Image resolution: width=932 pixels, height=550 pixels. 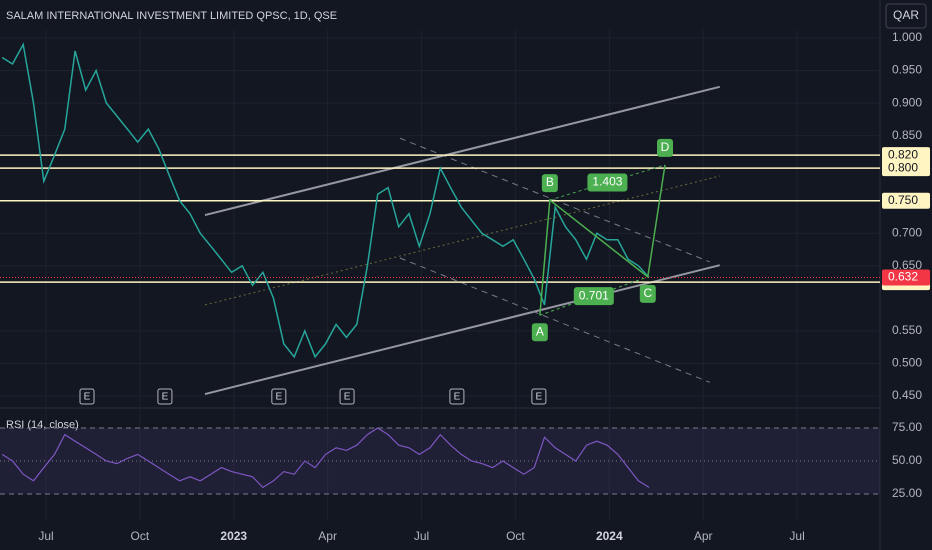 What do you see at coordinates (903, 277) in the screenshot?
I see `last-price-label: 0.632` at bounding box center [903, 277].